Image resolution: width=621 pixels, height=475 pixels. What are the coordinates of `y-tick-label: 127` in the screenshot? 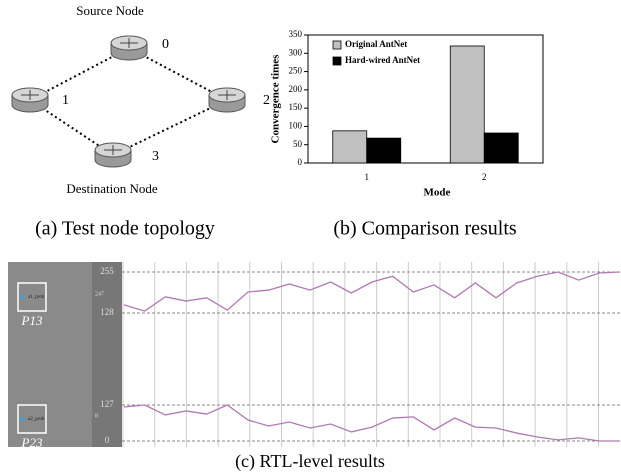 It's located at (107, 404).